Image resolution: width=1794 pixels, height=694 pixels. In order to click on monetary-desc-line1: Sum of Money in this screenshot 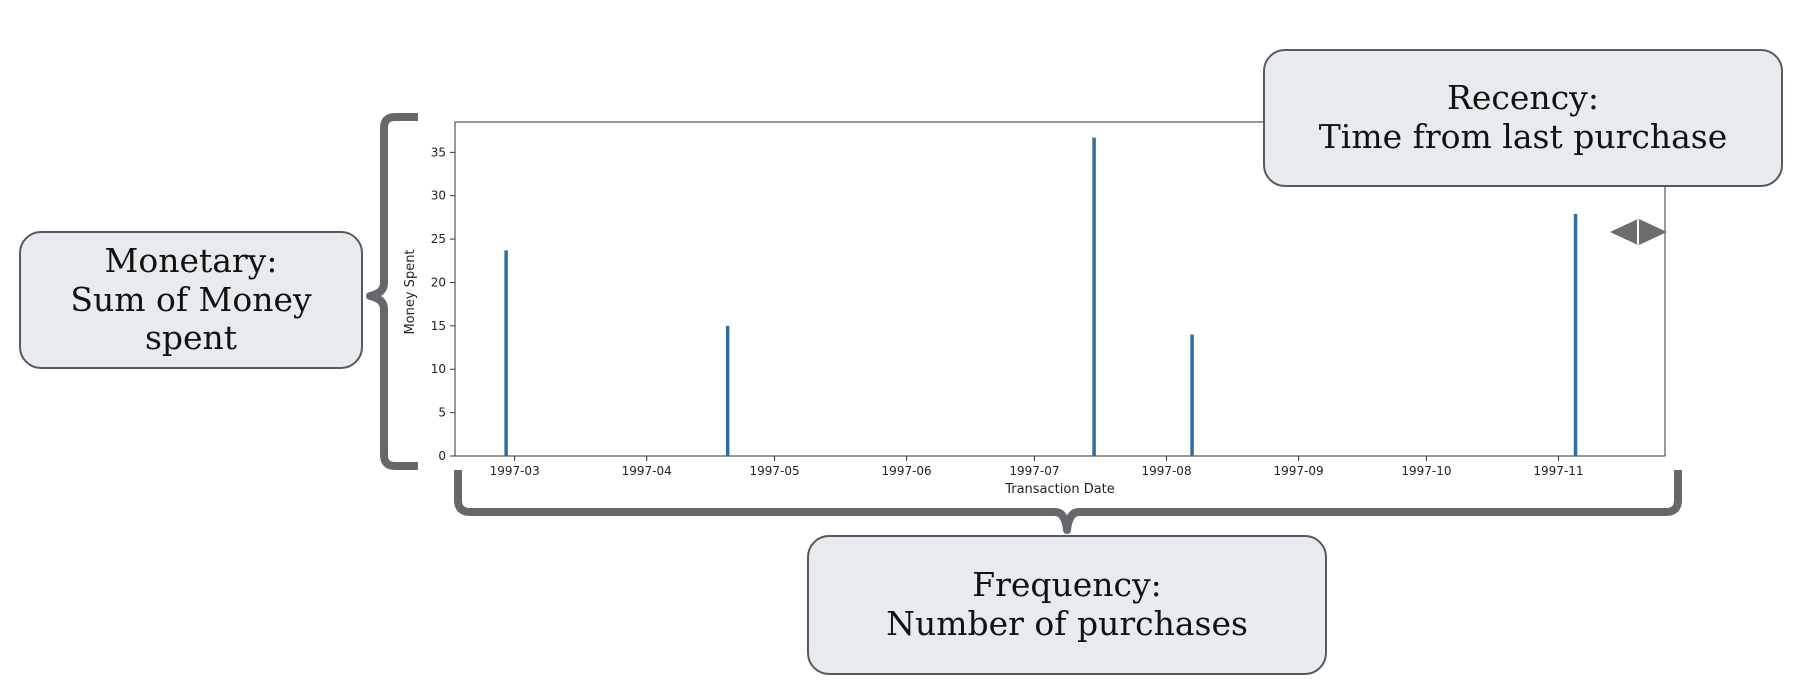, I will do `click(191, 299)`.